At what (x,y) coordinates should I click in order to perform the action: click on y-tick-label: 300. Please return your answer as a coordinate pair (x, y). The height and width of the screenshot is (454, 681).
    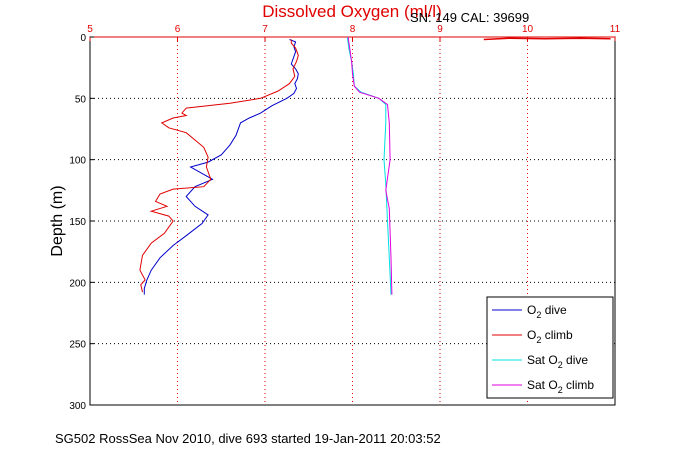
    Looking at the image, I should click on (77, 406).